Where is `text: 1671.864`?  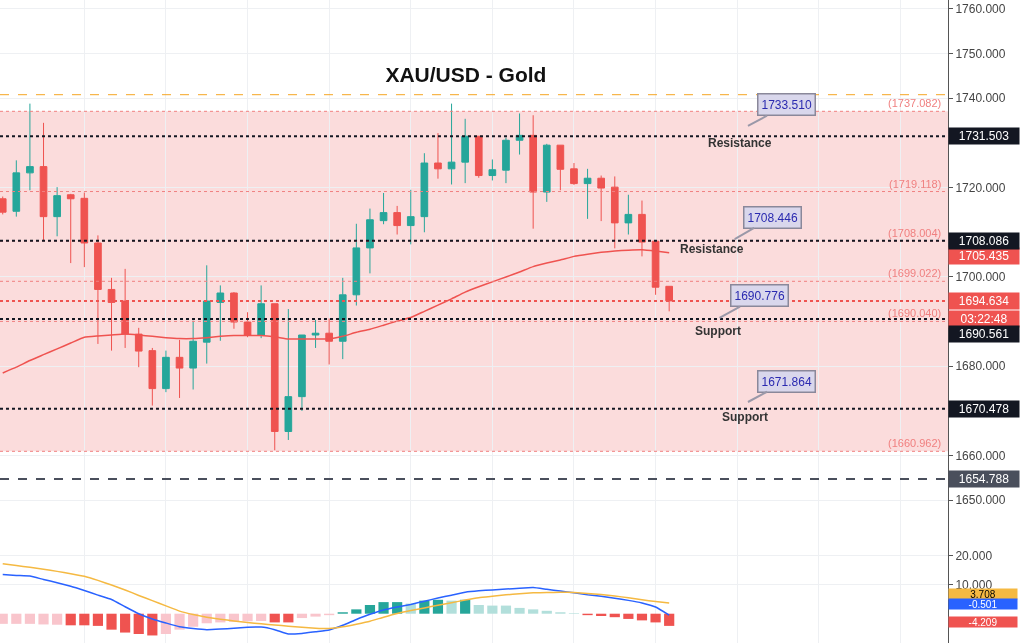 text: 1671.864 is located at coordinates (786, 381).